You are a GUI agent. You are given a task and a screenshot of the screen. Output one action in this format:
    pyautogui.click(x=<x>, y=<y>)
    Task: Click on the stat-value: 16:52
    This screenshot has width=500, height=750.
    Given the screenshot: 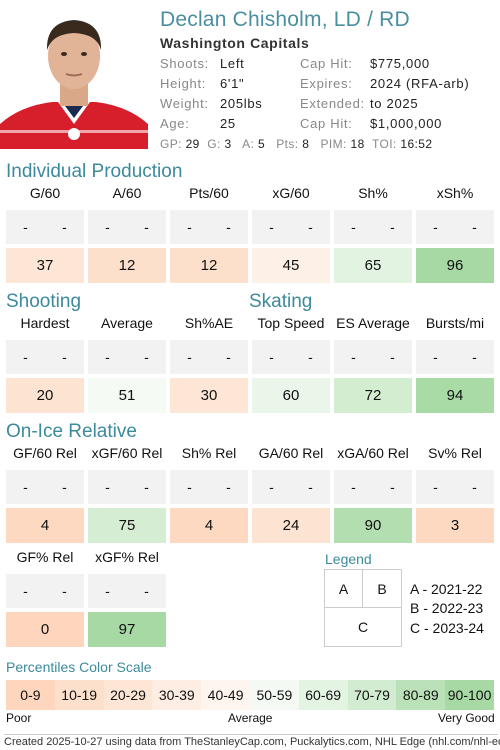 What is the action you would take?
    pyautogui.click(x=416, y=144)
    